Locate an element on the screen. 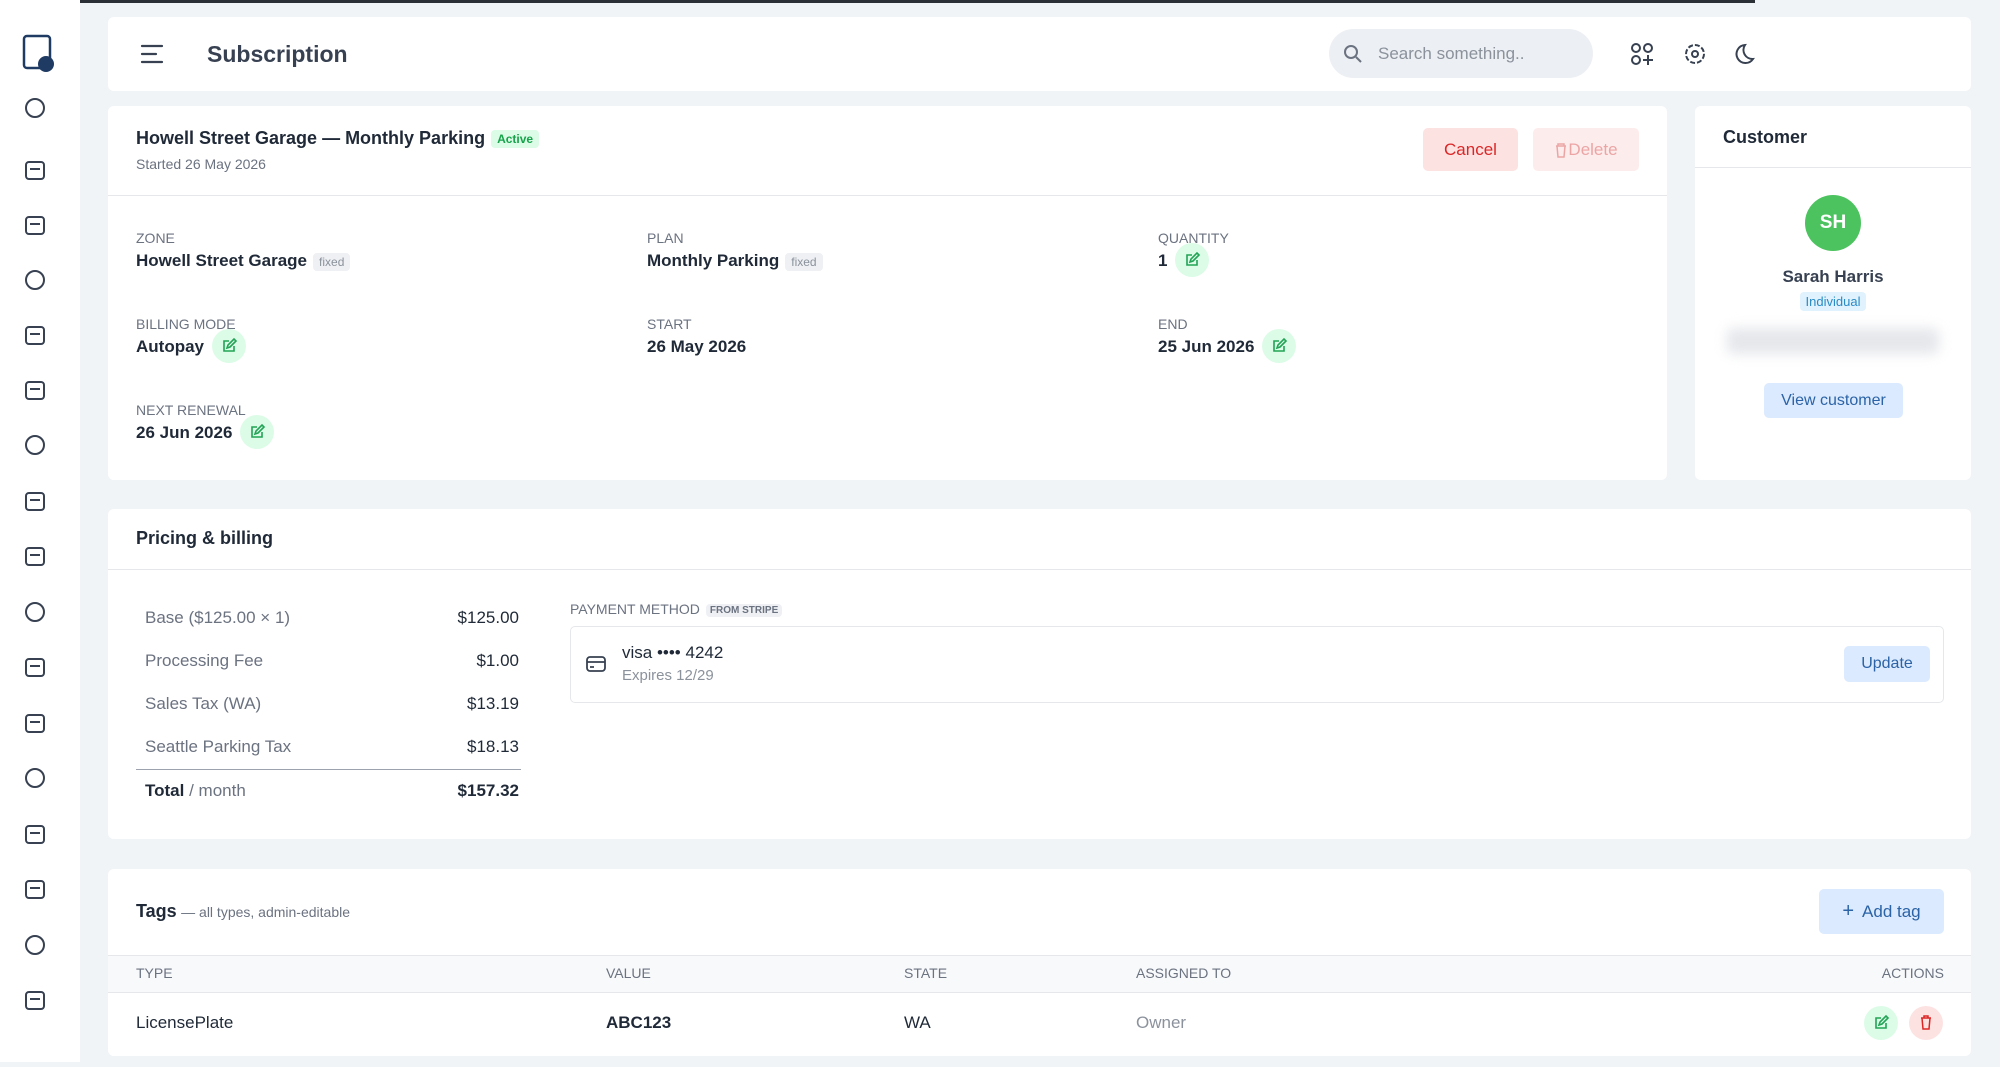  field-value: Autopay is located at coordinates (170, 347).